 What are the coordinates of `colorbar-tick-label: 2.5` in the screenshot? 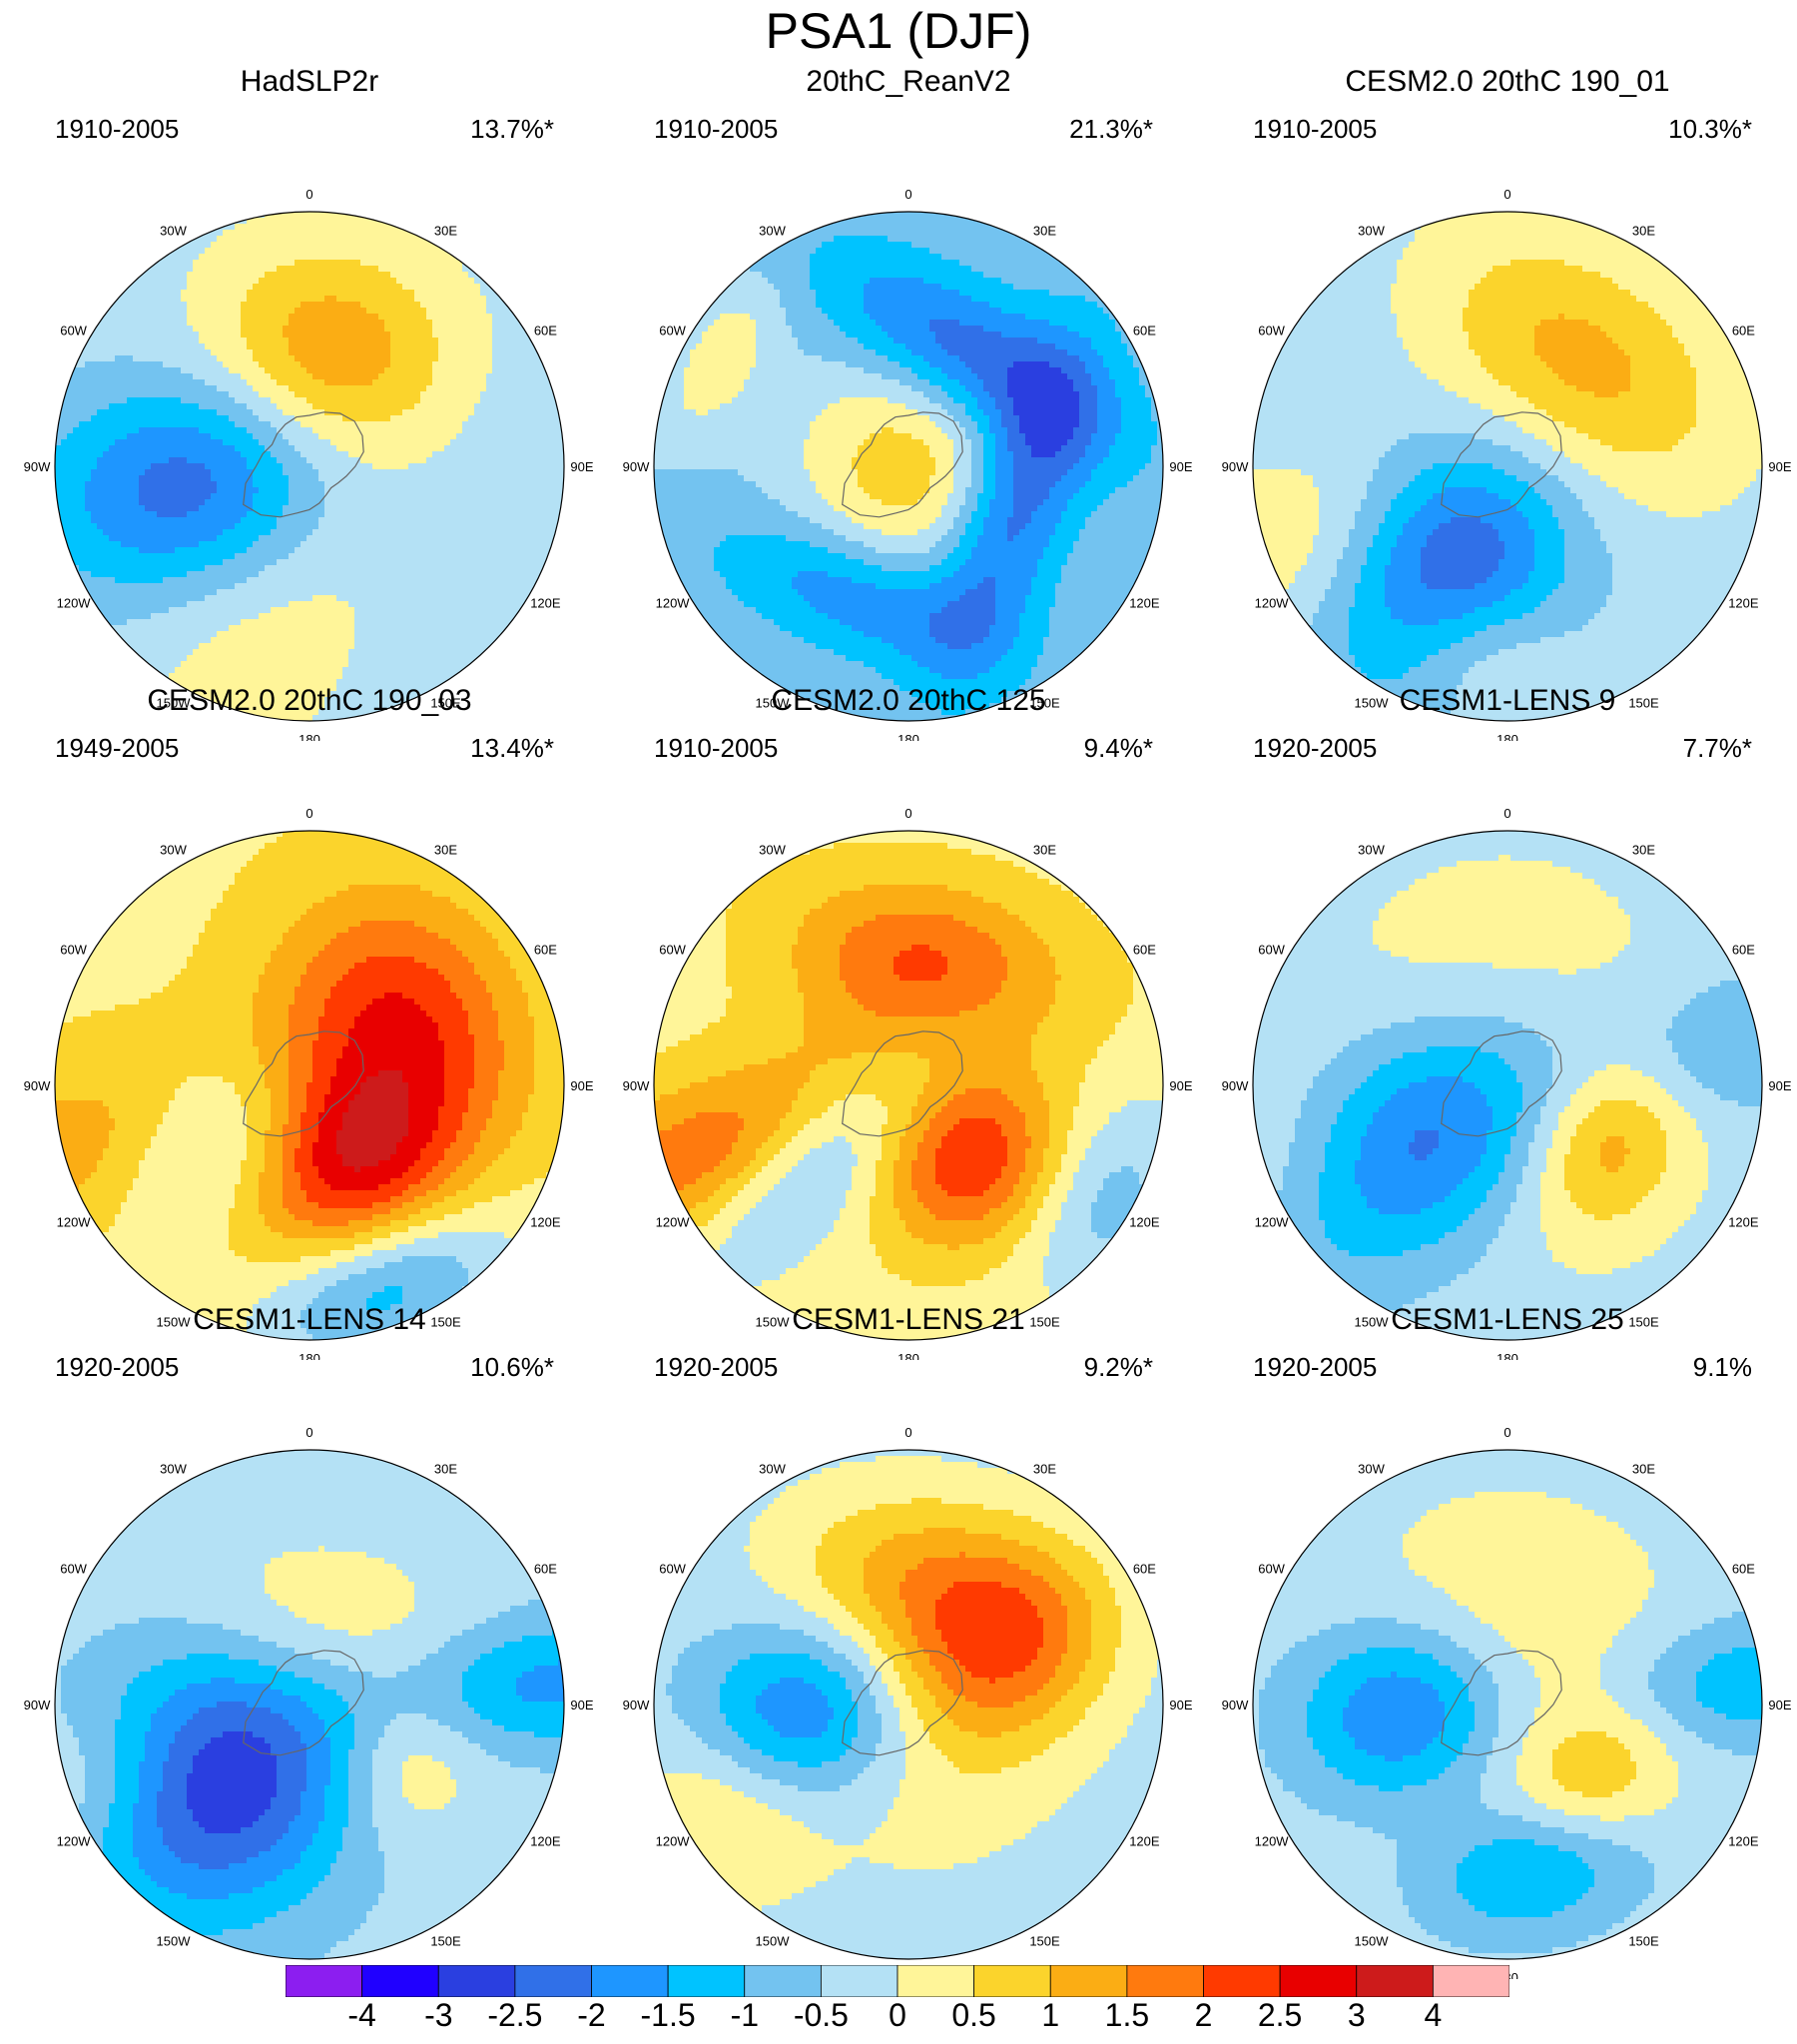 It's located at (1280, 2015).